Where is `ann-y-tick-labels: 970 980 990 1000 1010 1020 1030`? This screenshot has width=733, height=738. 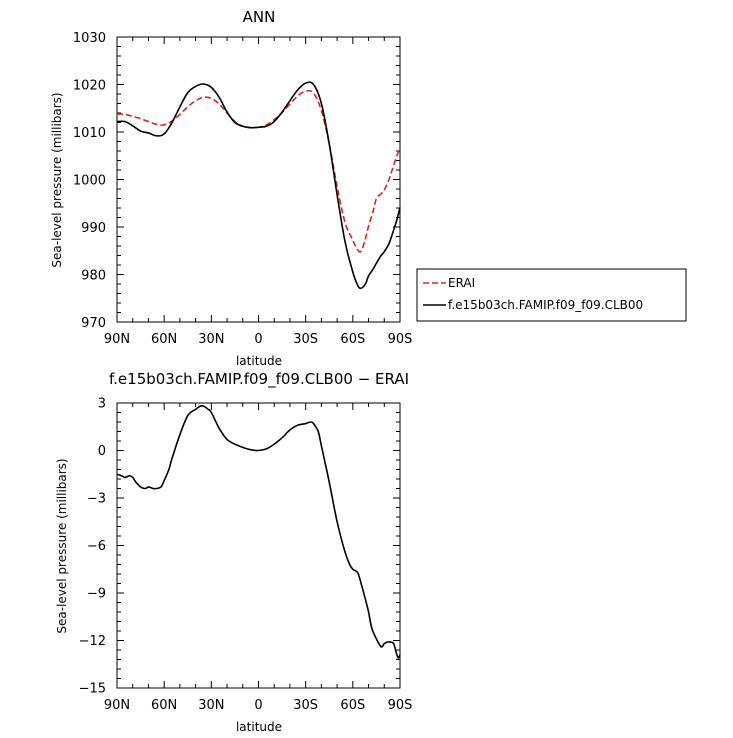
ann-y-tick-labels: 970 980 990 1000 1010 1020 1030 is located at coordinates (89, 181).